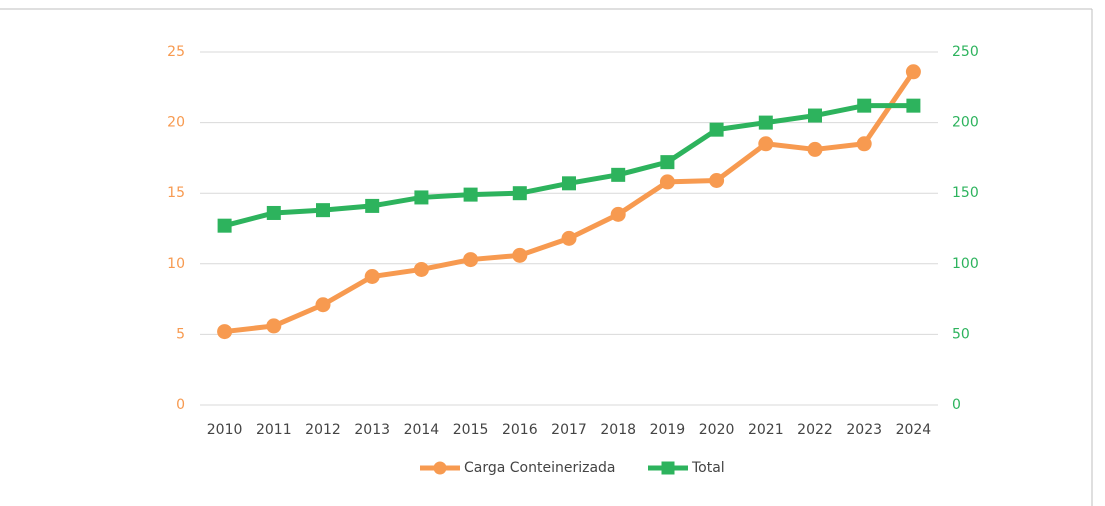 The width and height of the screenshot is (1105, 506). Describe the element at coordinates (540, 468) in the screenshot. I see `legend-label: Carga Conteinerizada` at that location.